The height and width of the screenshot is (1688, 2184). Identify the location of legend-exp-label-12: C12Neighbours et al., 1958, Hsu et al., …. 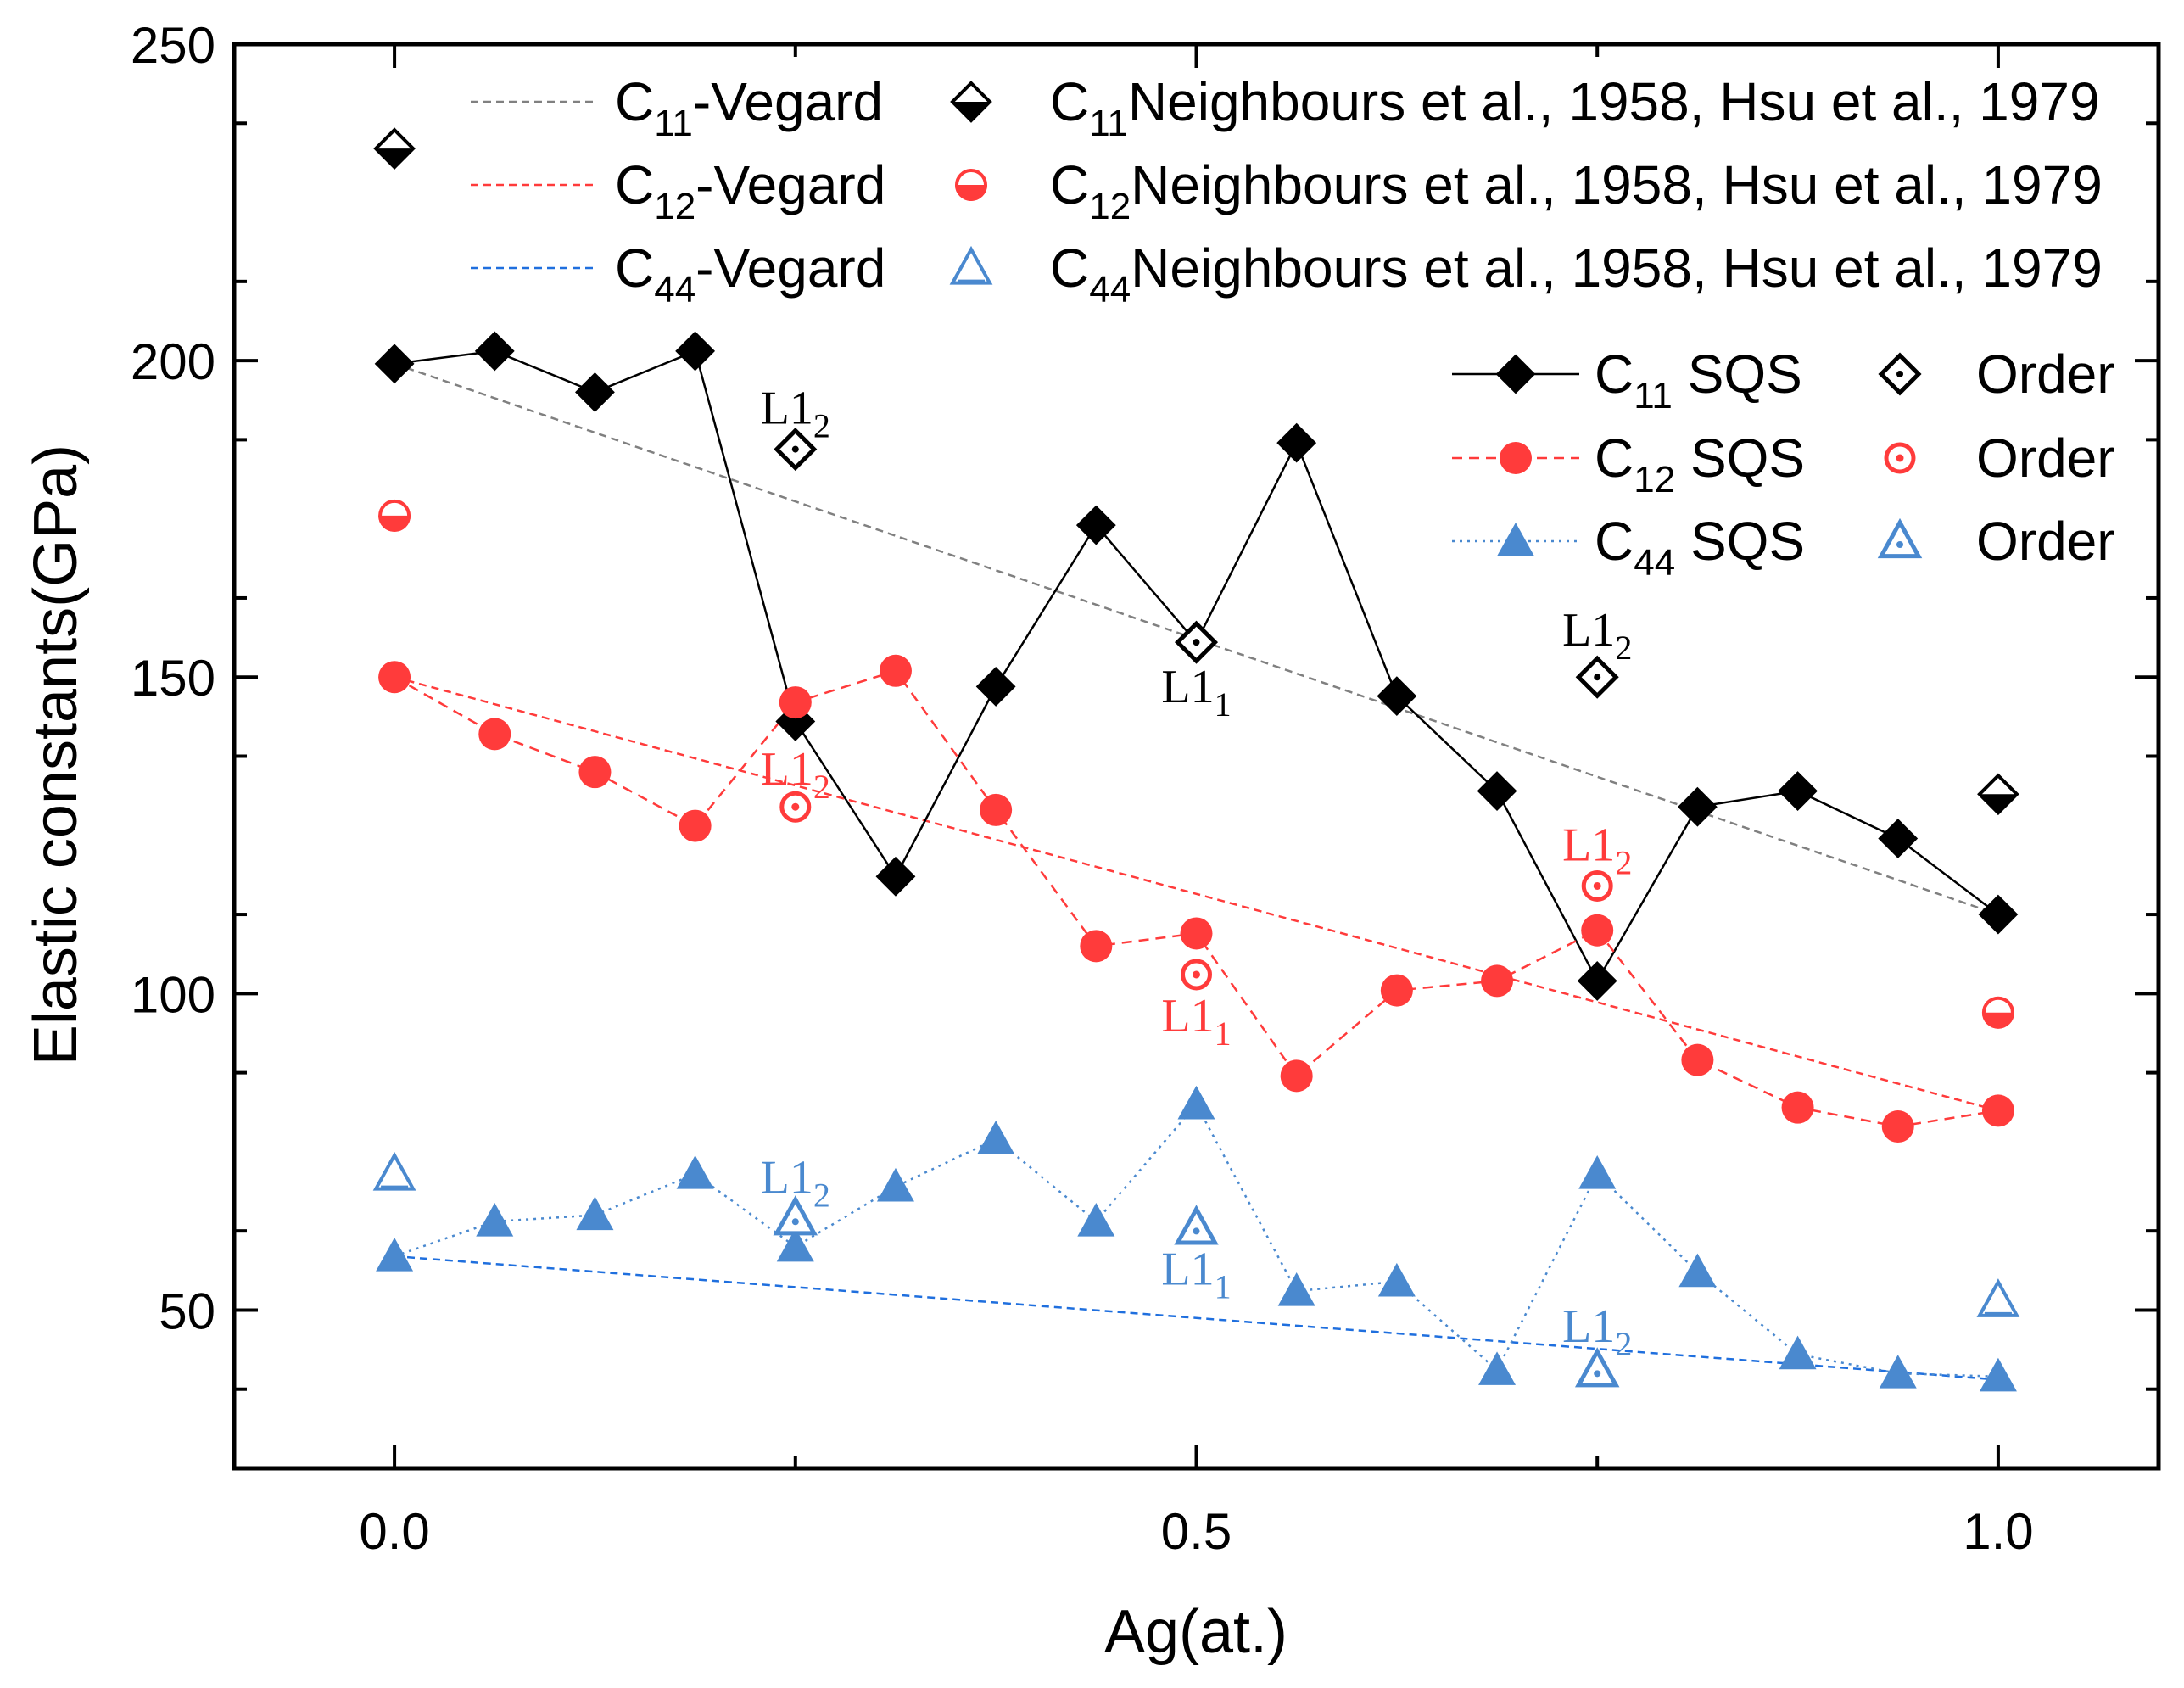
(1577, 190).